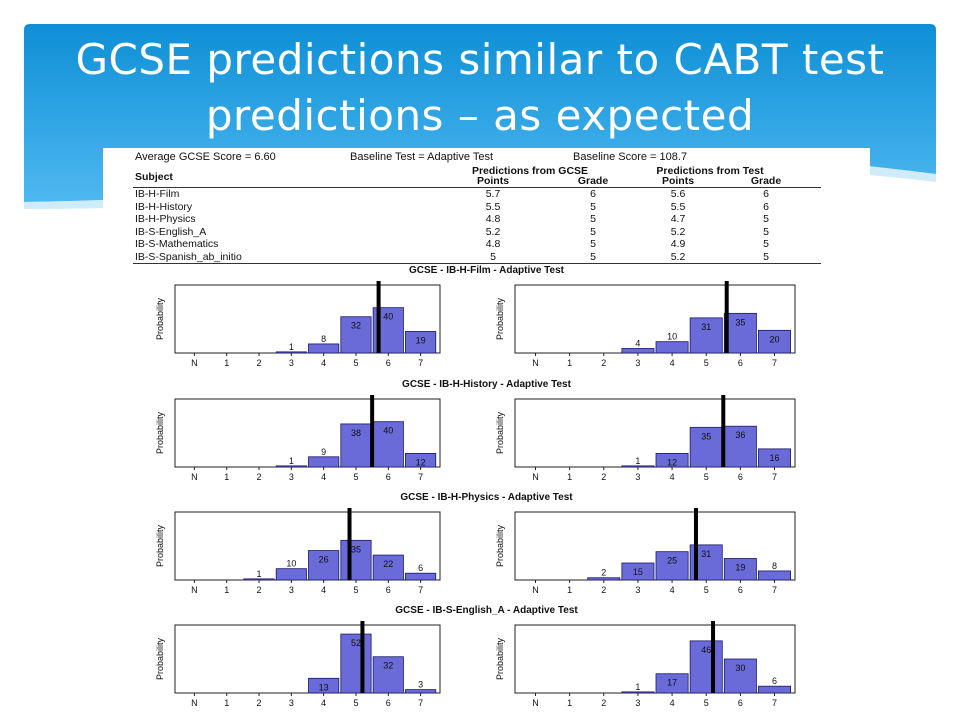  I want to click on bar-value-label: 26, so click(324, 560).